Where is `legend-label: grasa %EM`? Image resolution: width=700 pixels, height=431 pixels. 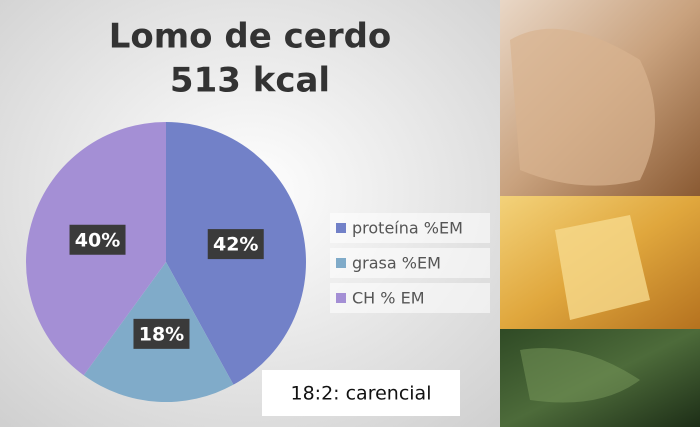
legend-label: grasa %EM is located at coordinates (396, 263).